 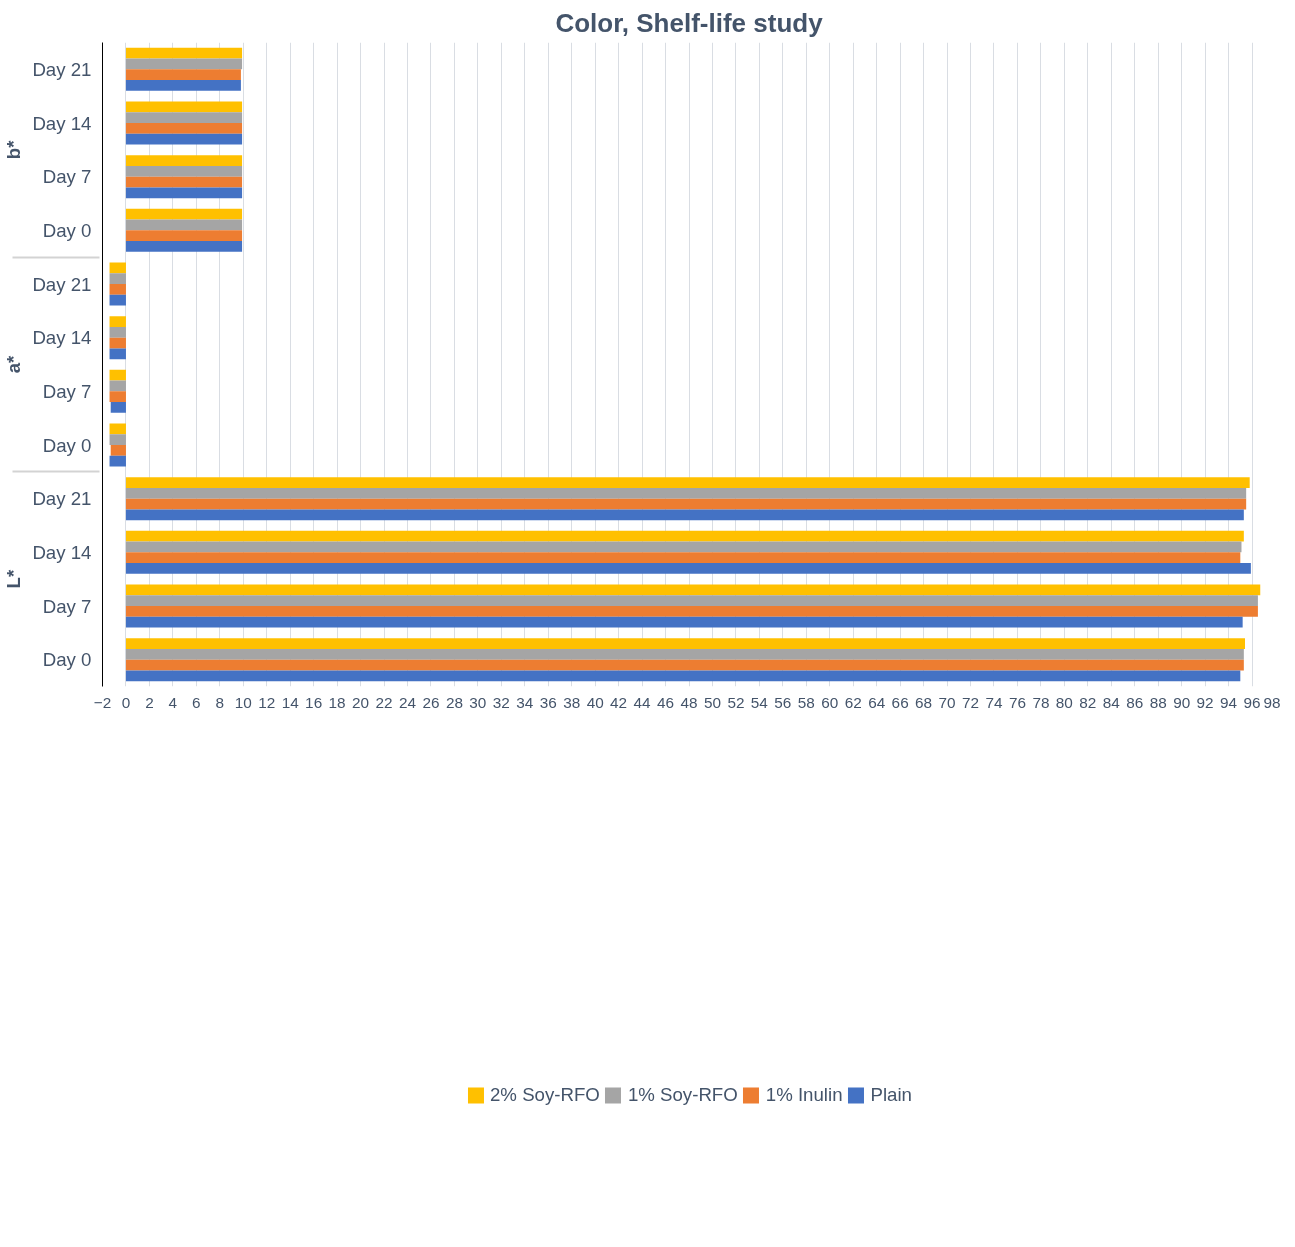 I want to click on x-tick-label: 62, so click(x=853, y=702).